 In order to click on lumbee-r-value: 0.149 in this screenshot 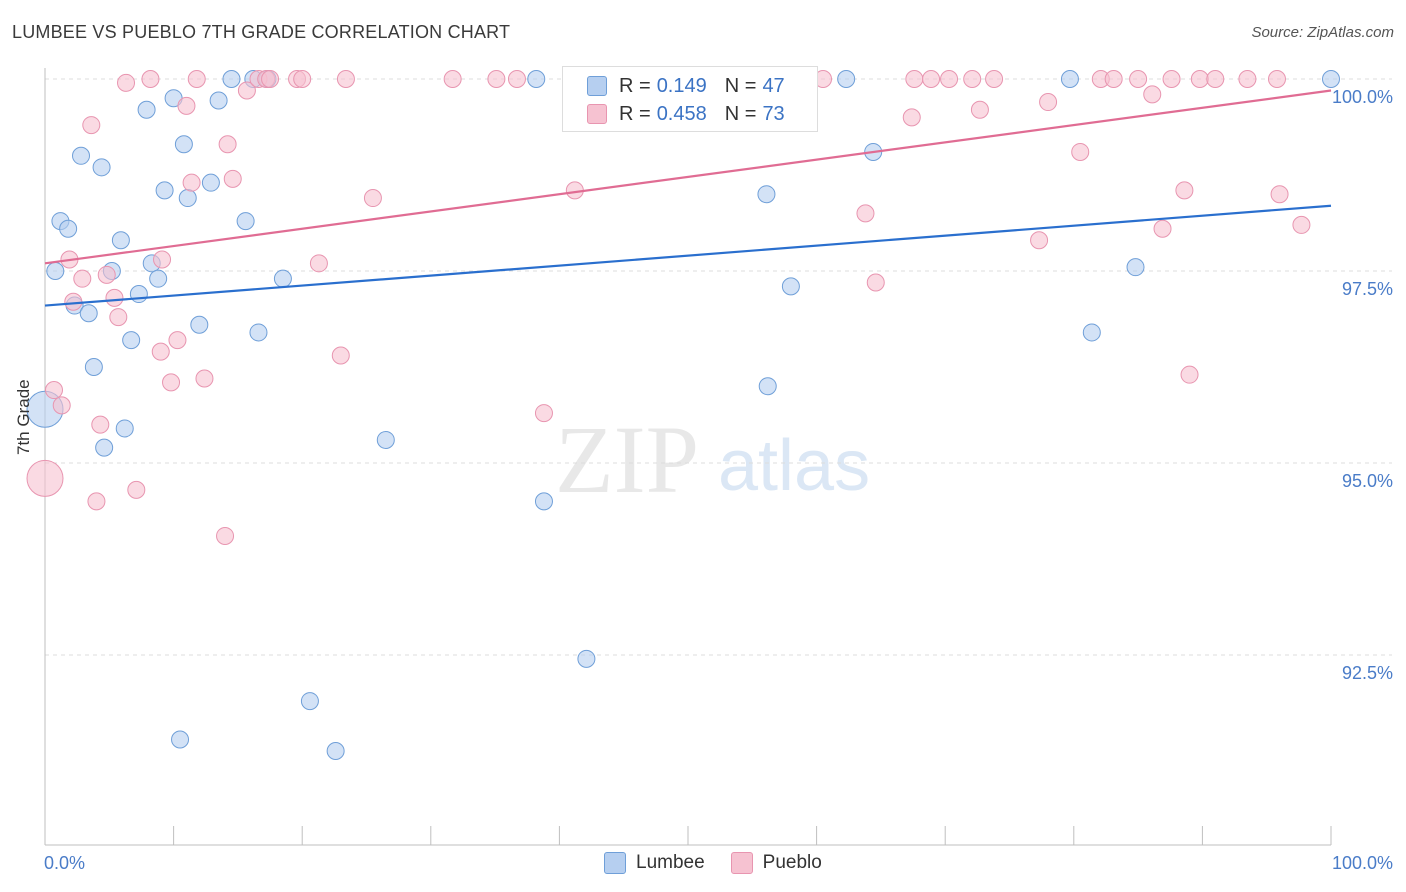, I will do `click(681, 85)`.